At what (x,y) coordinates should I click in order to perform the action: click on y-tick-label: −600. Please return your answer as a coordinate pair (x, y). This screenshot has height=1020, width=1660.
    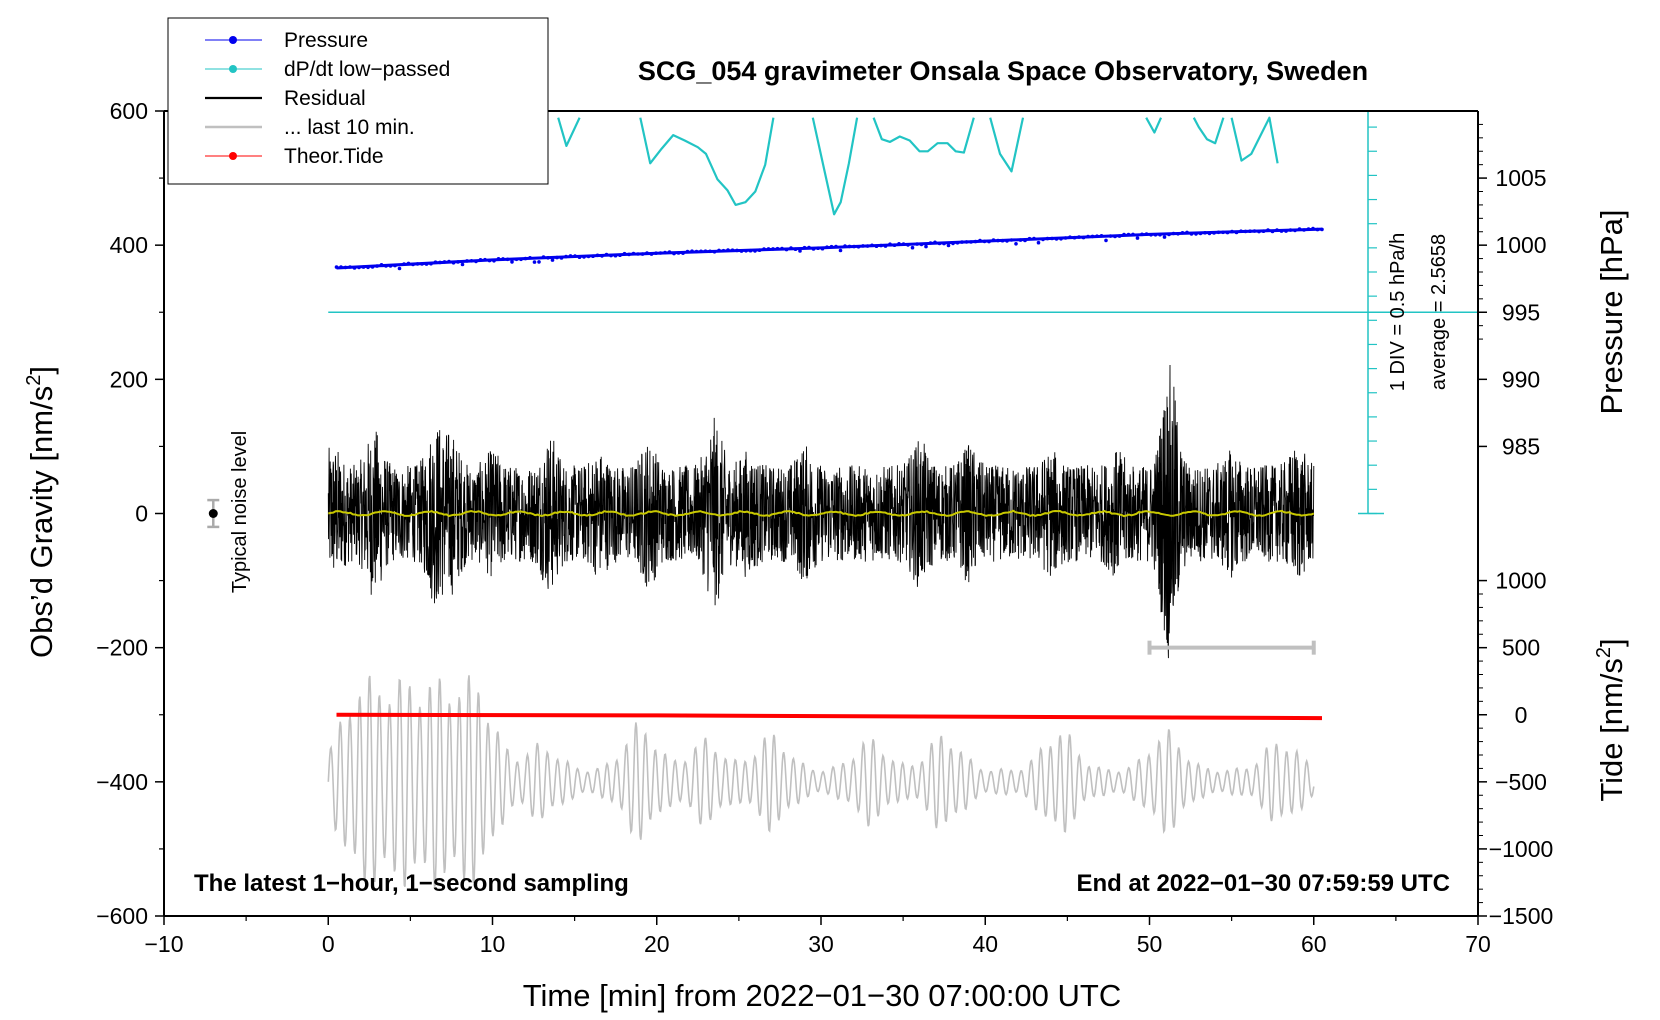
    Looking at the image, I should click on (122, 916).